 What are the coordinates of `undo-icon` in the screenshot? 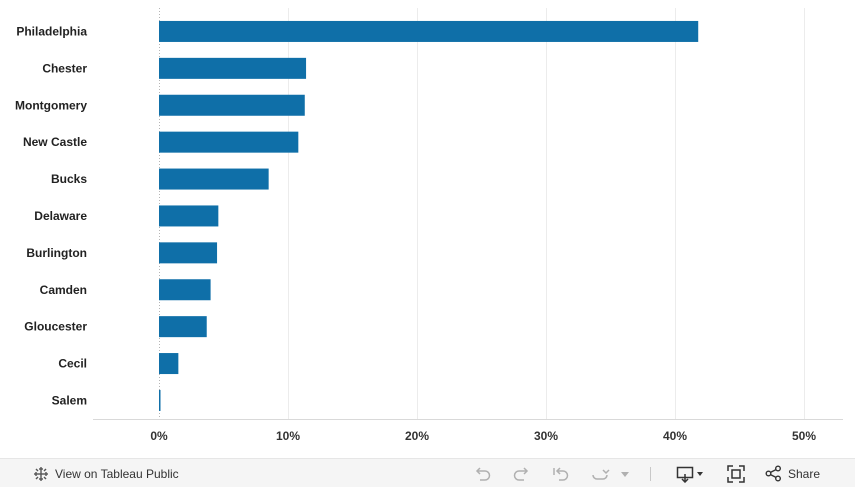 It's located at (483, 474).